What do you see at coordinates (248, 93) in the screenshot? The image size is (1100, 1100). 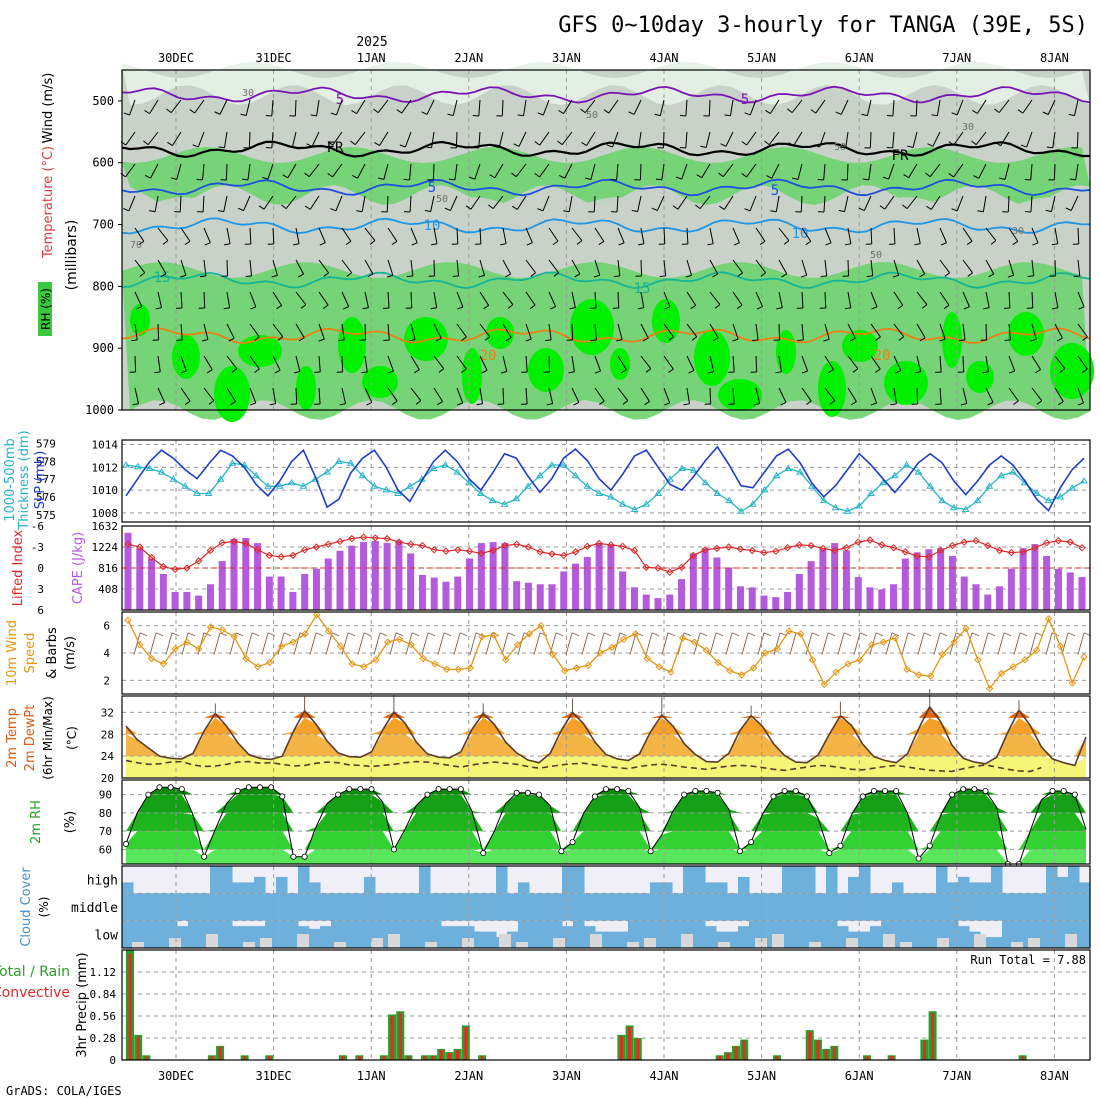 I see `rh-contour-label: 30` at bounding box center [248, 93].